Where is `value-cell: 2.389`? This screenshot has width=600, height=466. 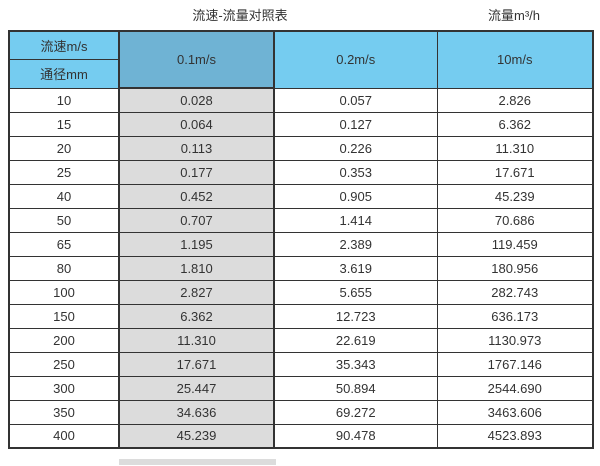 value-cell: 2.389 is located at coordinates (355, 244).